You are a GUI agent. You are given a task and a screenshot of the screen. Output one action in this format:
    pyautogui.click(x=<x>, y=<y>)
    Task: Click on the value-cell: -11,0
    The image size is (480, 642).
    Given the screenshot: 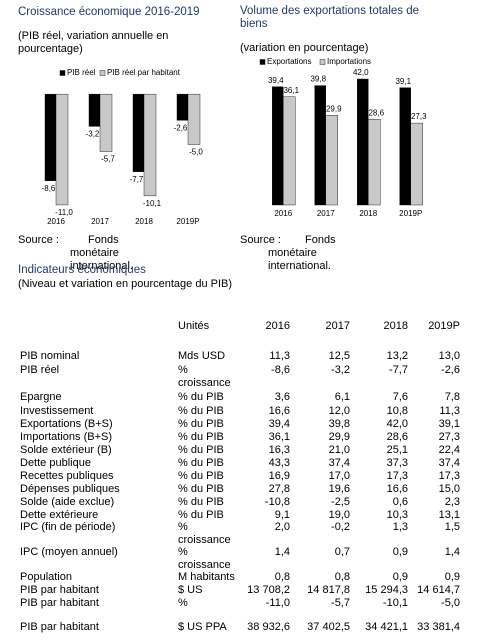 What is the action you would take?
    pyautogui.click(x=277, y=603)
    